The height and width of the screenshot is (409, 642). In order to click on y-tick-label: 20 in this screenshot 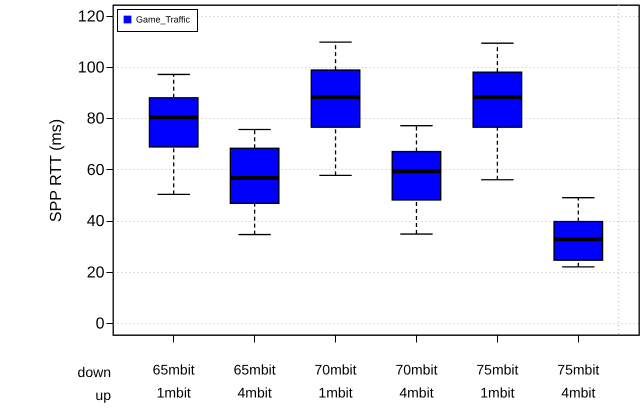, I will do `click(95, 273)`.